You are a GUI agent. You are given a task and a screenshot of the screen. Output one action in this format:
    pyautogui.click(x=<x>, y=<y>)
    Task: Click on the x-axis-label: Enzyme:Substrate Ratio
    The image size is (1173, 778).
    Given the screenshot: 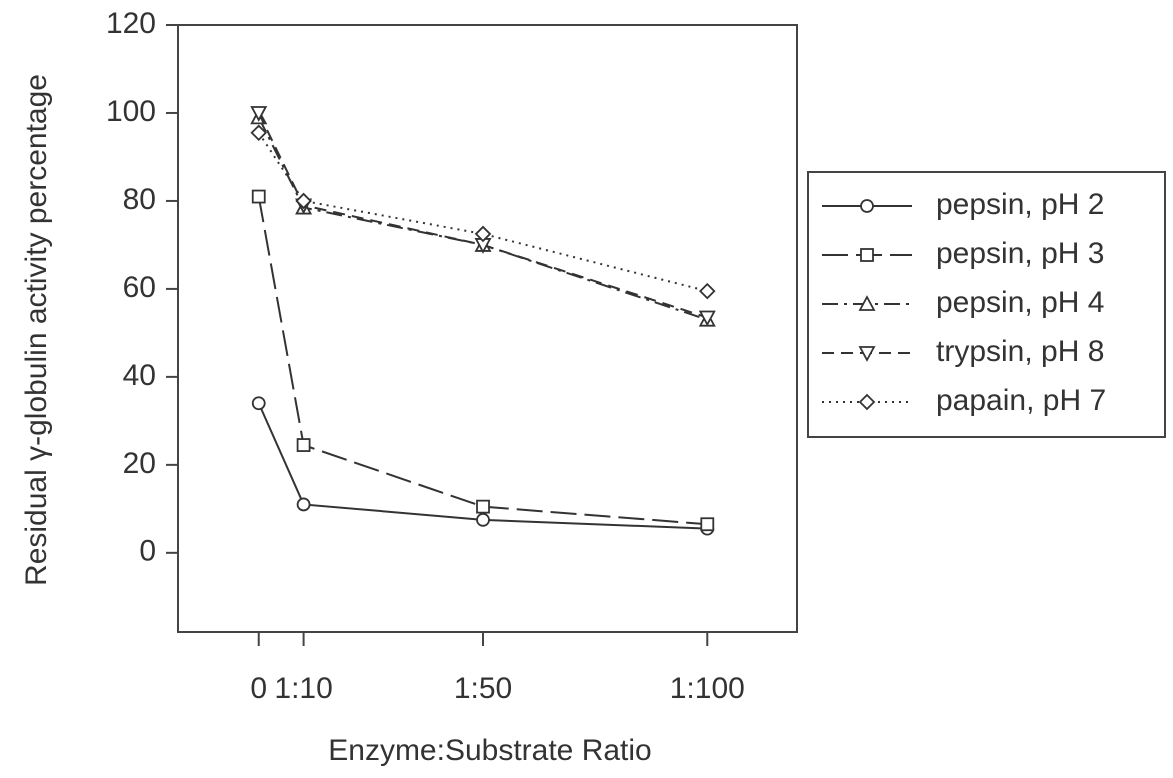 What is the action you would take?
    pyautogui.click(x=489, y=750)
    